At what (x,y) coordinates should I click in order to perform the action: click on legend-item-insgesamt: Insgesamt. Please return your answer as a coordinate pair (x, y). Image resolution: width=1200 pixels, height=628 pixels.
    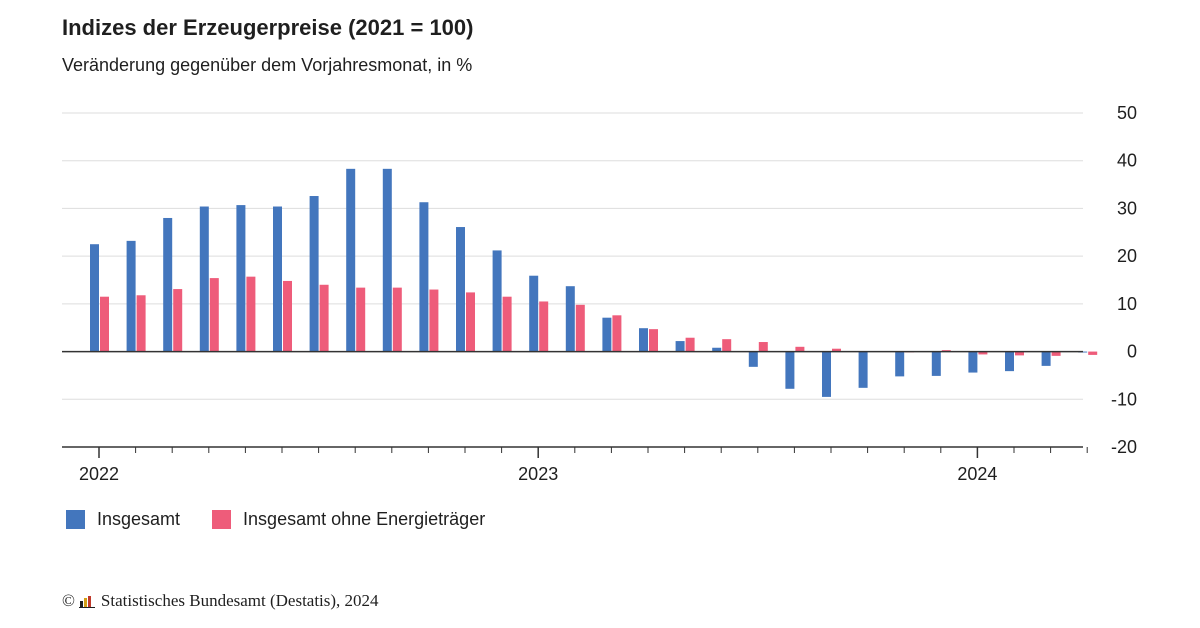
    Looking at the image, I should click on (123, 519).